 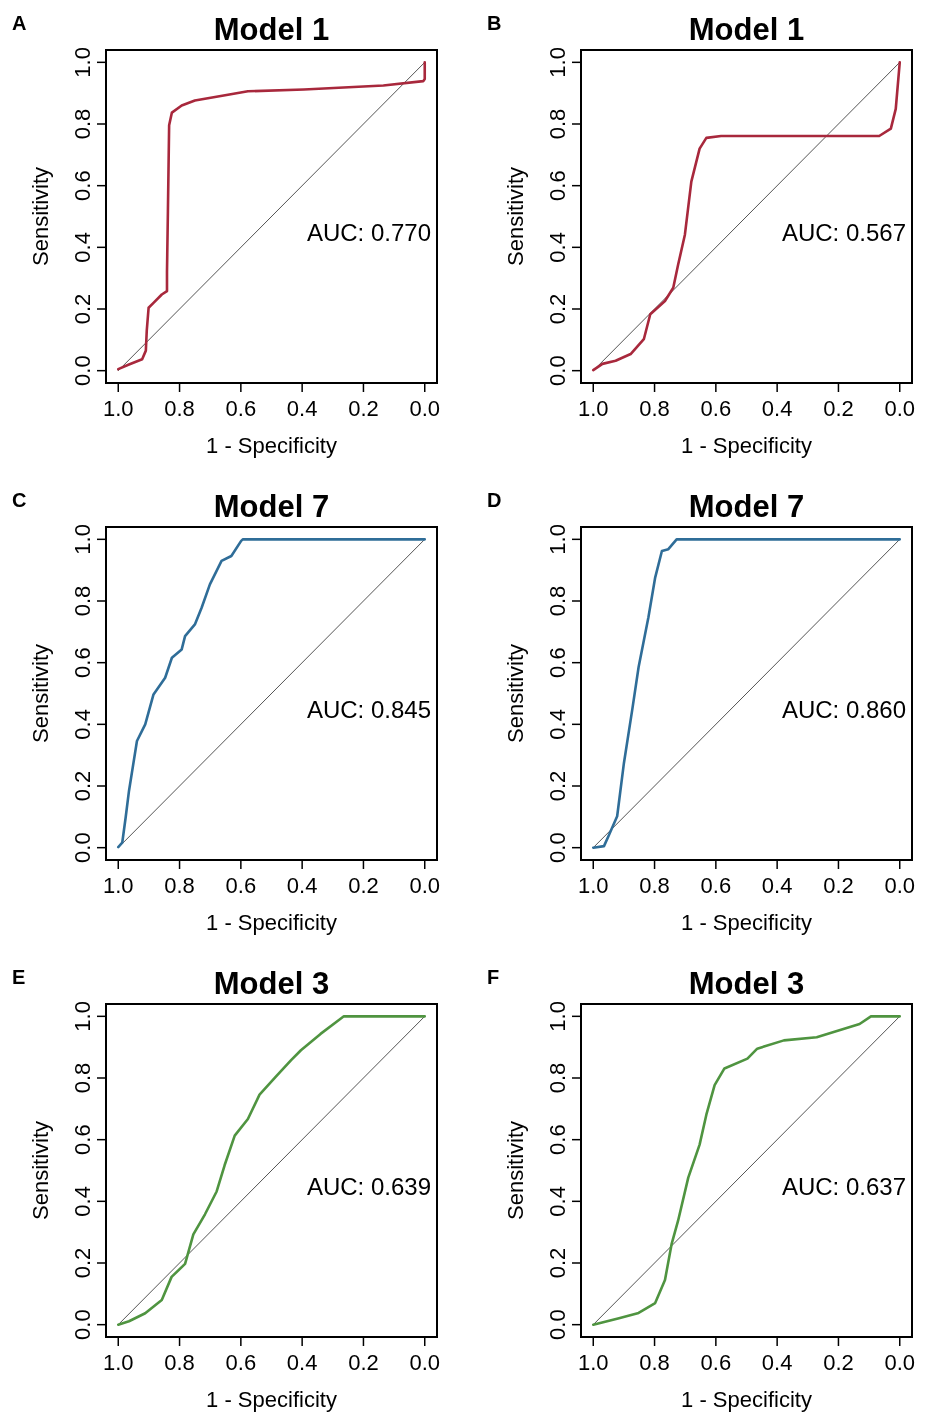 I want to click on text: C, so click(x=19, y=500).